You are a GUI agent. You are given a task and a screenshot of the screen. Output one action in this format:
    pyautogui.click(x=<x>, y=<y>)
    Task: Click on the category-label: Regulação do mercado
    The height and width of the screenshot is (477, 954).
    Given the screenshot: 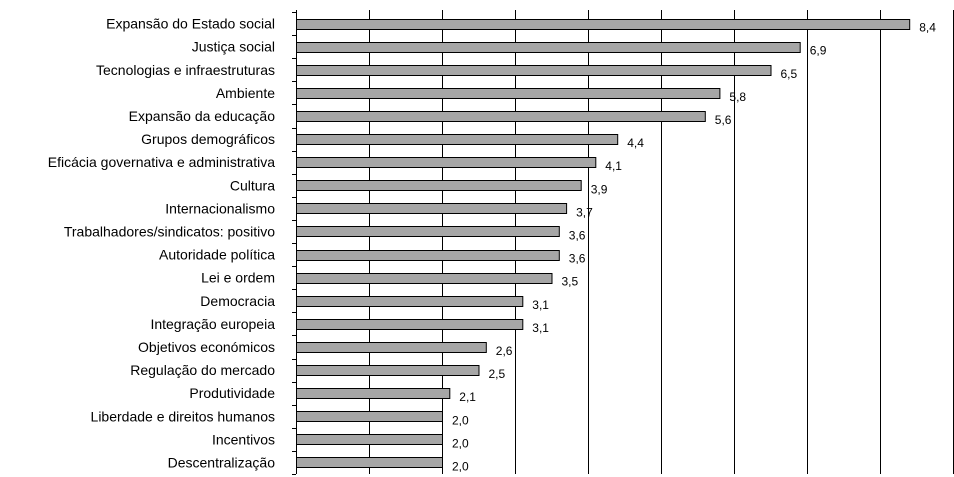 What is the action you would take?
    pyautogui.click(x=202, y=370)
    